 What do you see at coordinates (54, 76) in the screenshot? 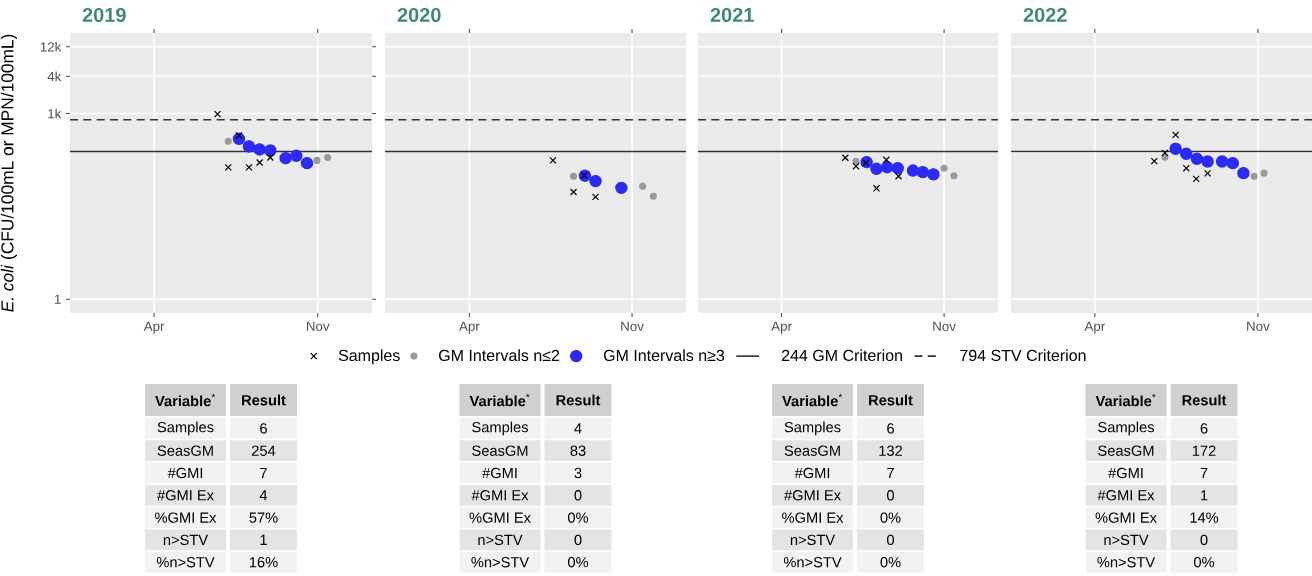
I see `y-tick-label: 4k` at bounding box center [54, 76].